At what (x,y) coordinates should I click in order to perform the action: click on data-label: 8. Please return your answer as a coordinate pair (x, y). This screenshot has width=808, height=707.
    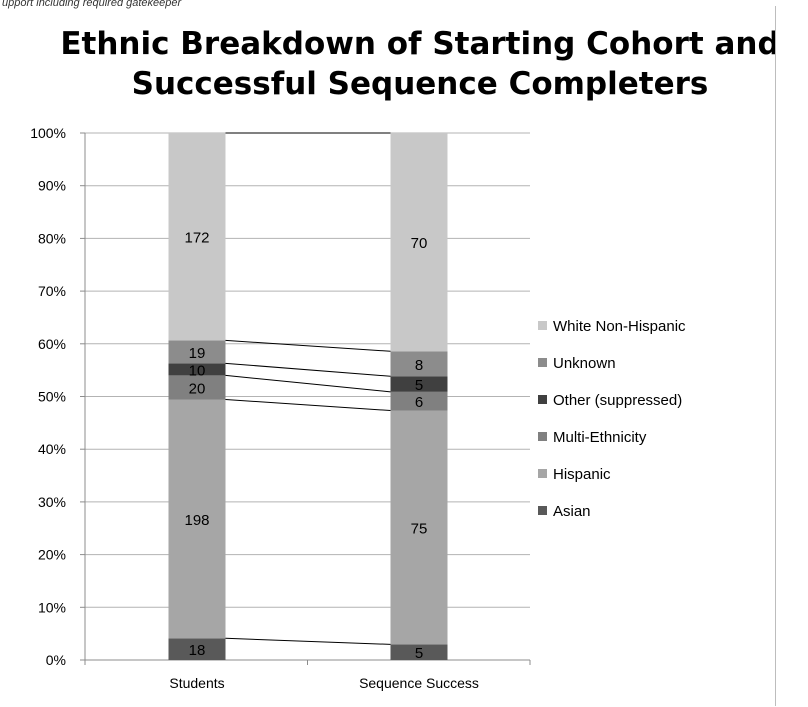
    Looking at the image, I should click on (419, 365).